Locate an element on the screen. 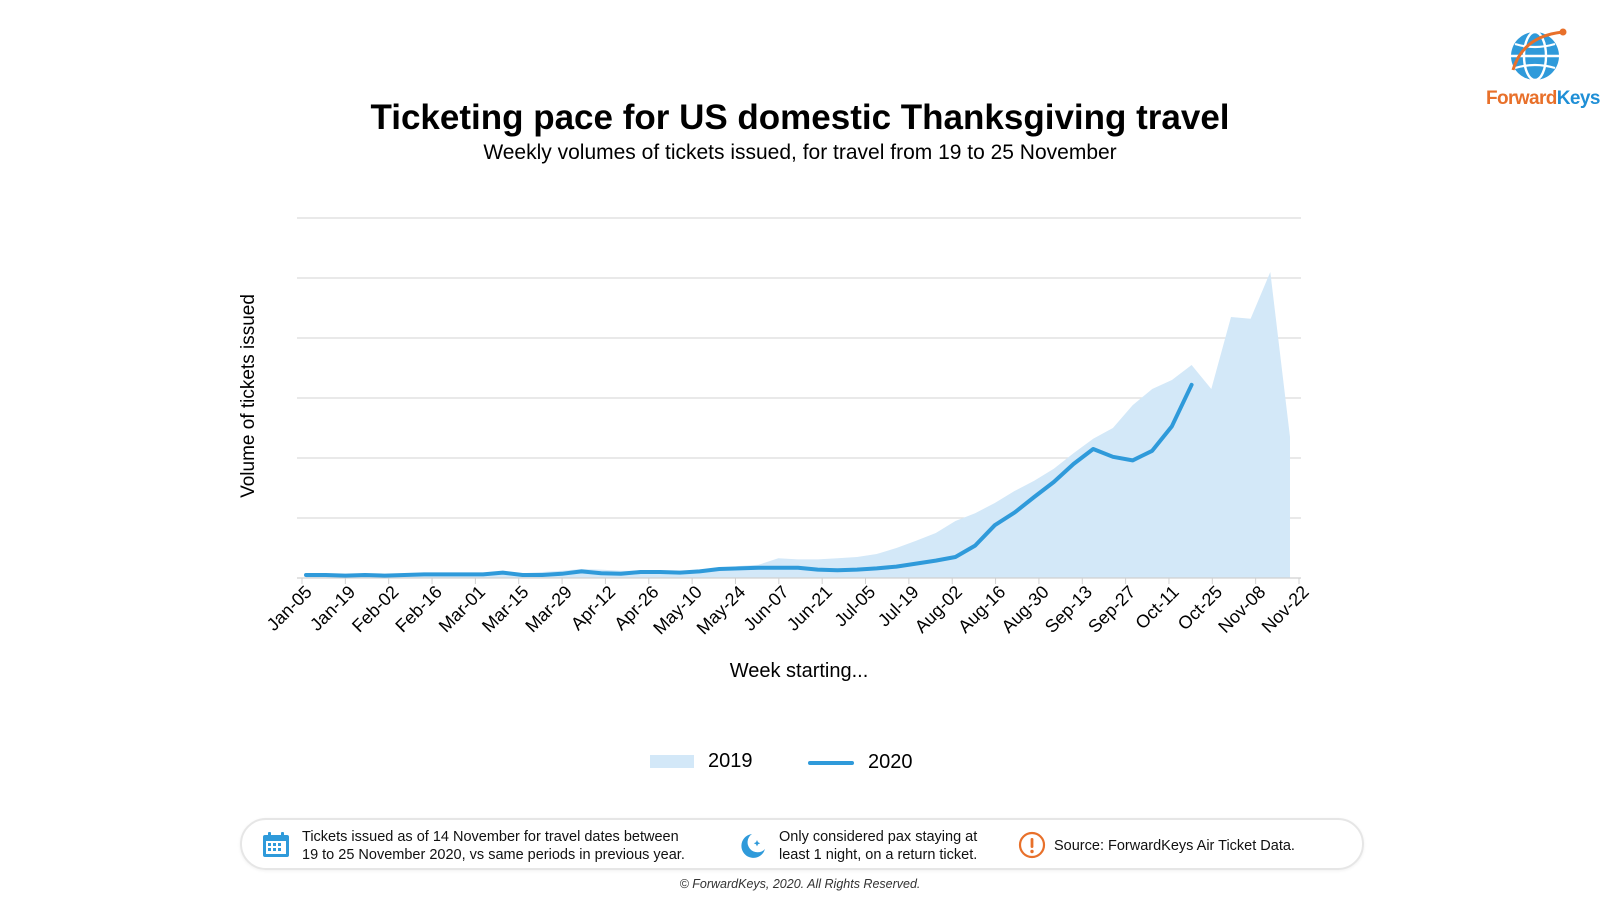 Image resolution: width=1600 pixels, height=900 pixels. x-tick-label: Feb-02 is located at coordinates (375, 609).